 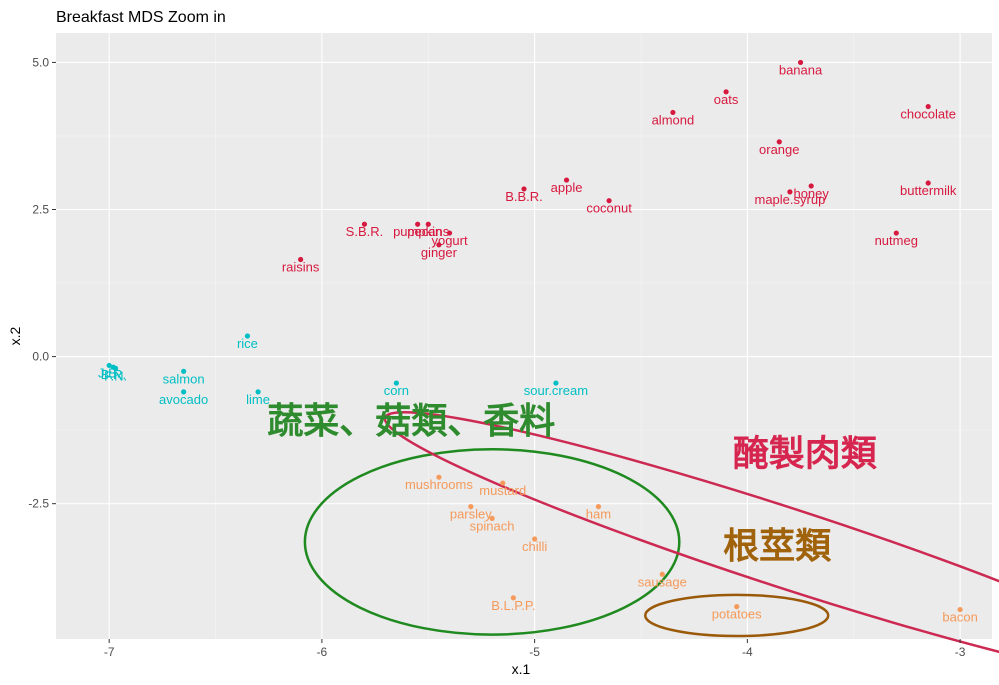 What do you see at coordinates (258, 399) in the screenshot?
I see `point-label: lime` at bounding box center [258, 399].